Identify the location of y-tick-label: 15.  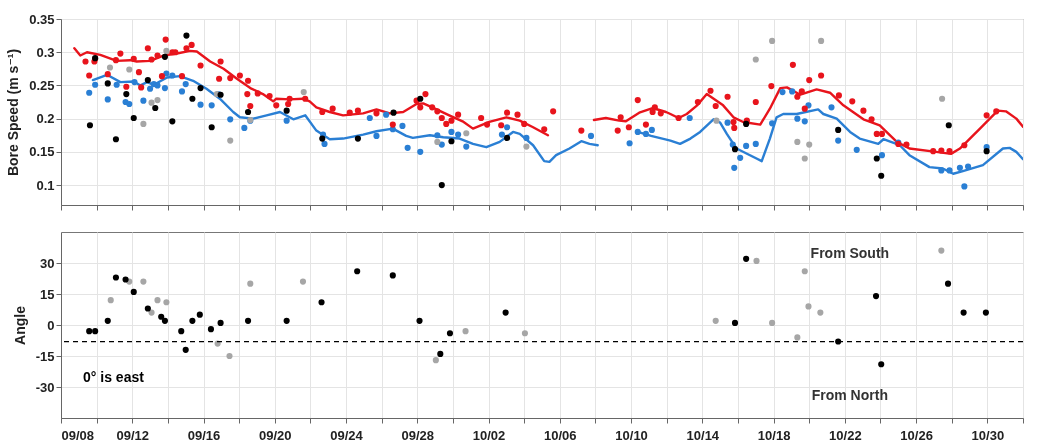
(47, 294).